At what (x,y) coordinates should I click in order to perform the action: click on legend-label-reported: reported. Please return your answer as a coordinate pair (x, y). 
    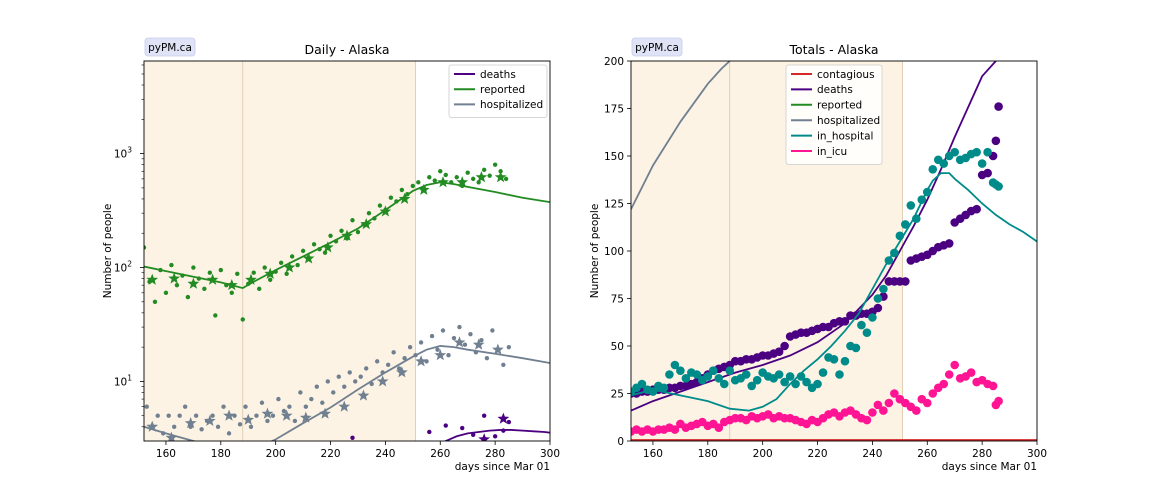
    Looking at the image, I should click on (502, 90).